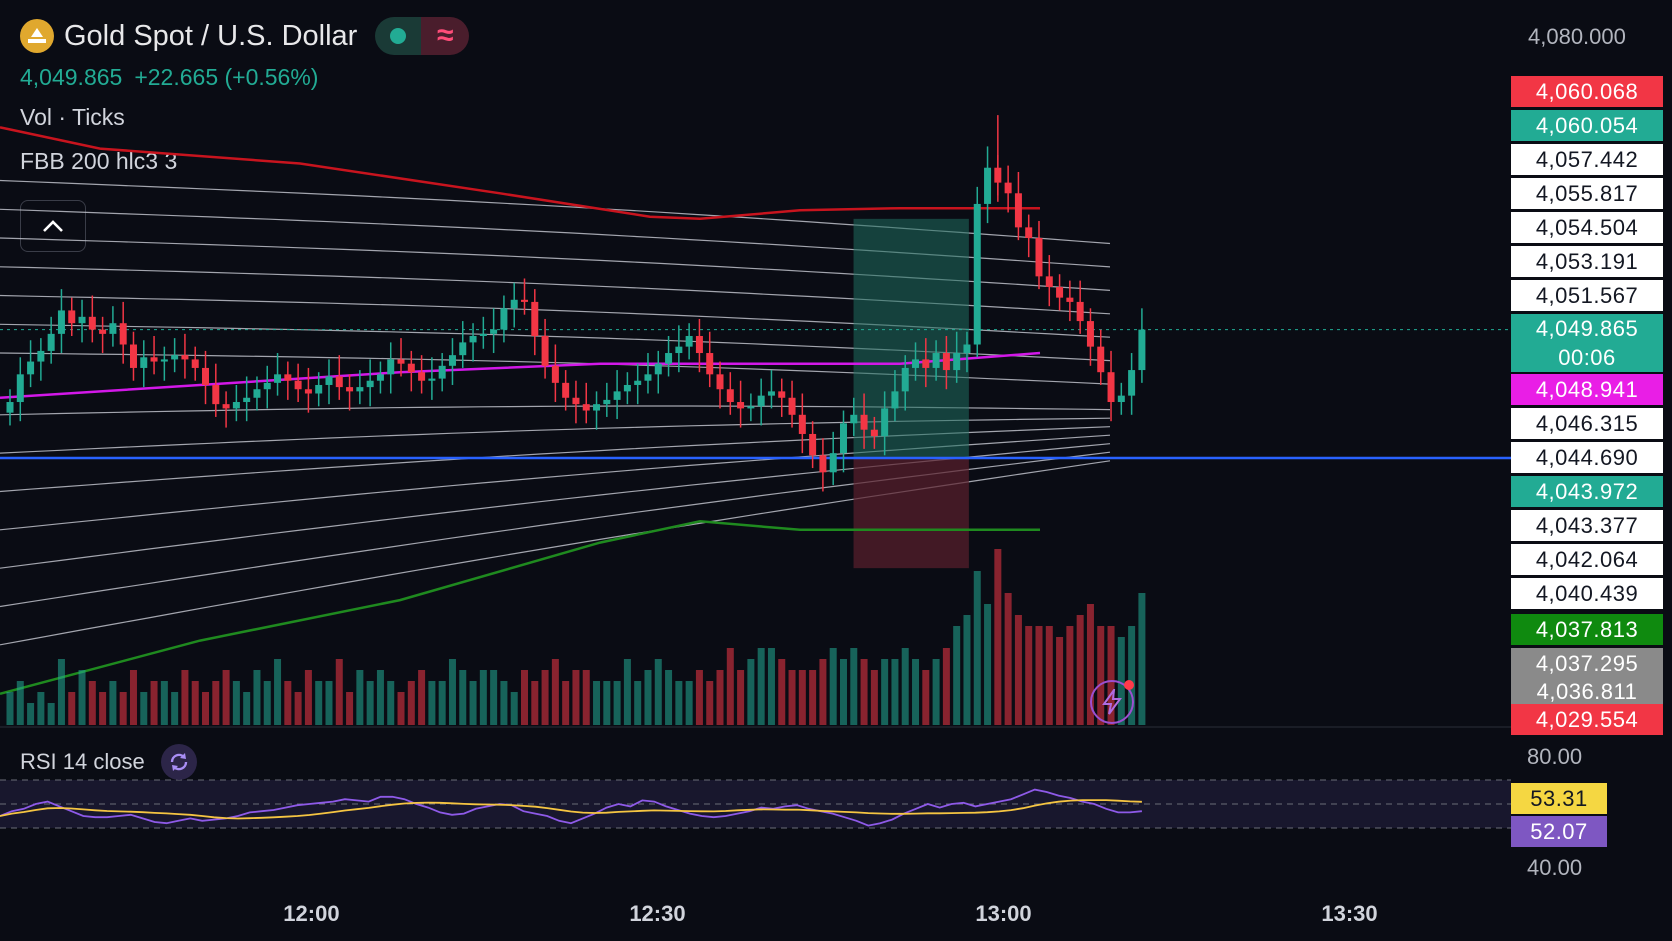  I want to click on lower-band-line, so click(520, 608).